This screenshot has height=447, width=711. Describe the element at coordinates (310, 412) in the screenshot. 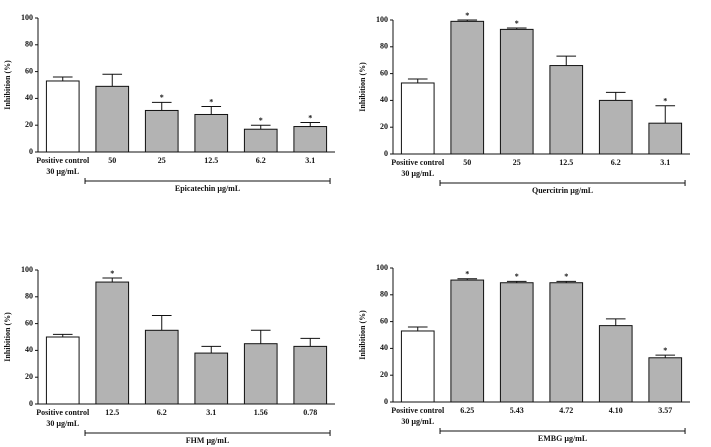

I see `x-tick-label: 0.78` at that location.